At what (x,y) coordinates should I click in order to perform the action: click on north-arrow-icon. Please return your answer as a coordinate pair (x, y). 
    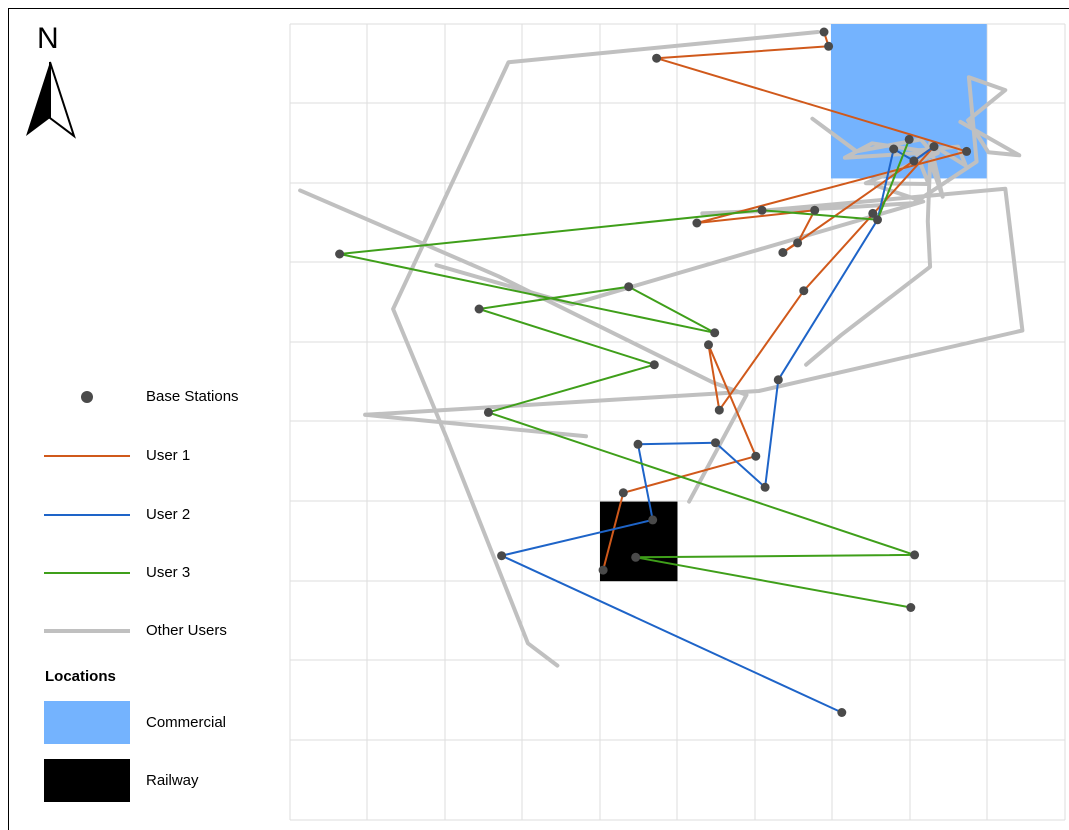
    Looking at the image, I should click on (51, 100).